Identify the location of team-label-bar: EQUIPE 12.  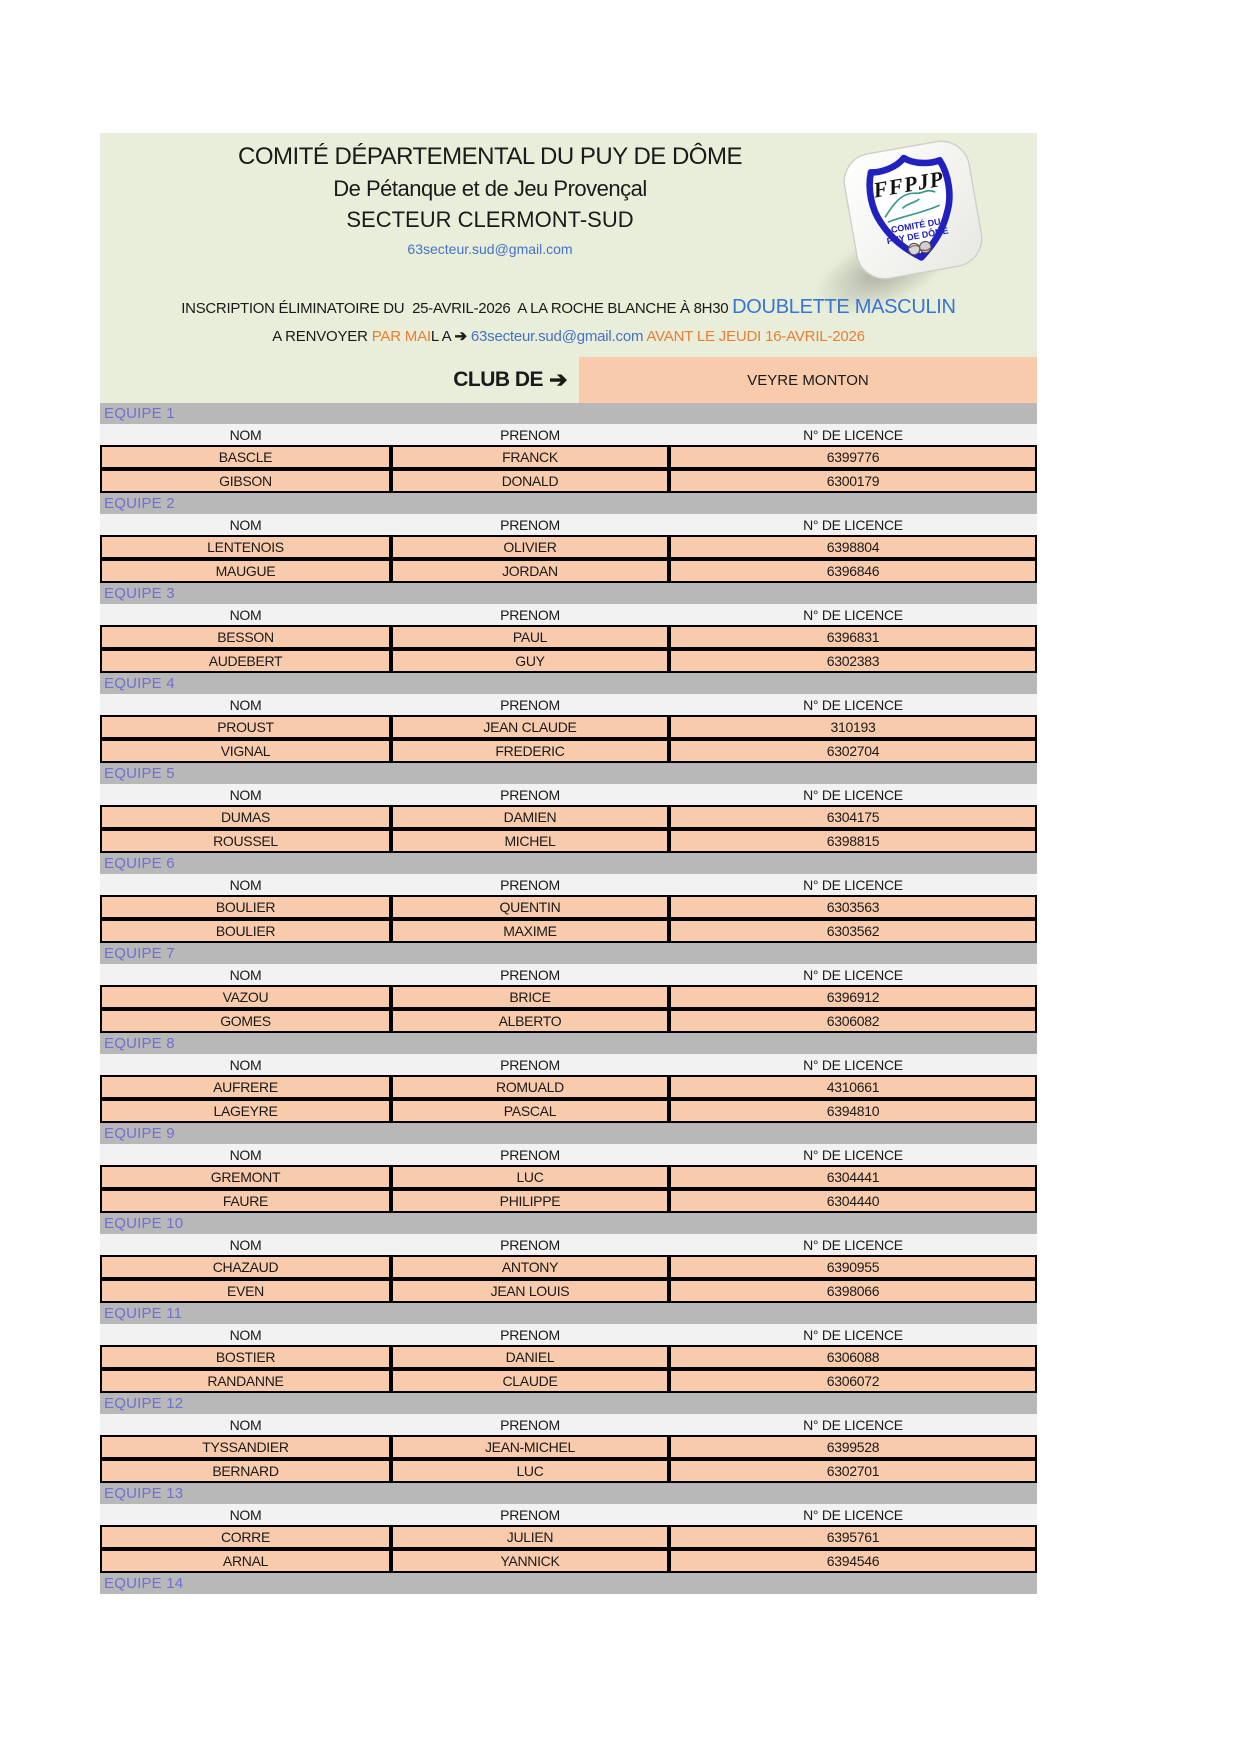
(568, 1403).